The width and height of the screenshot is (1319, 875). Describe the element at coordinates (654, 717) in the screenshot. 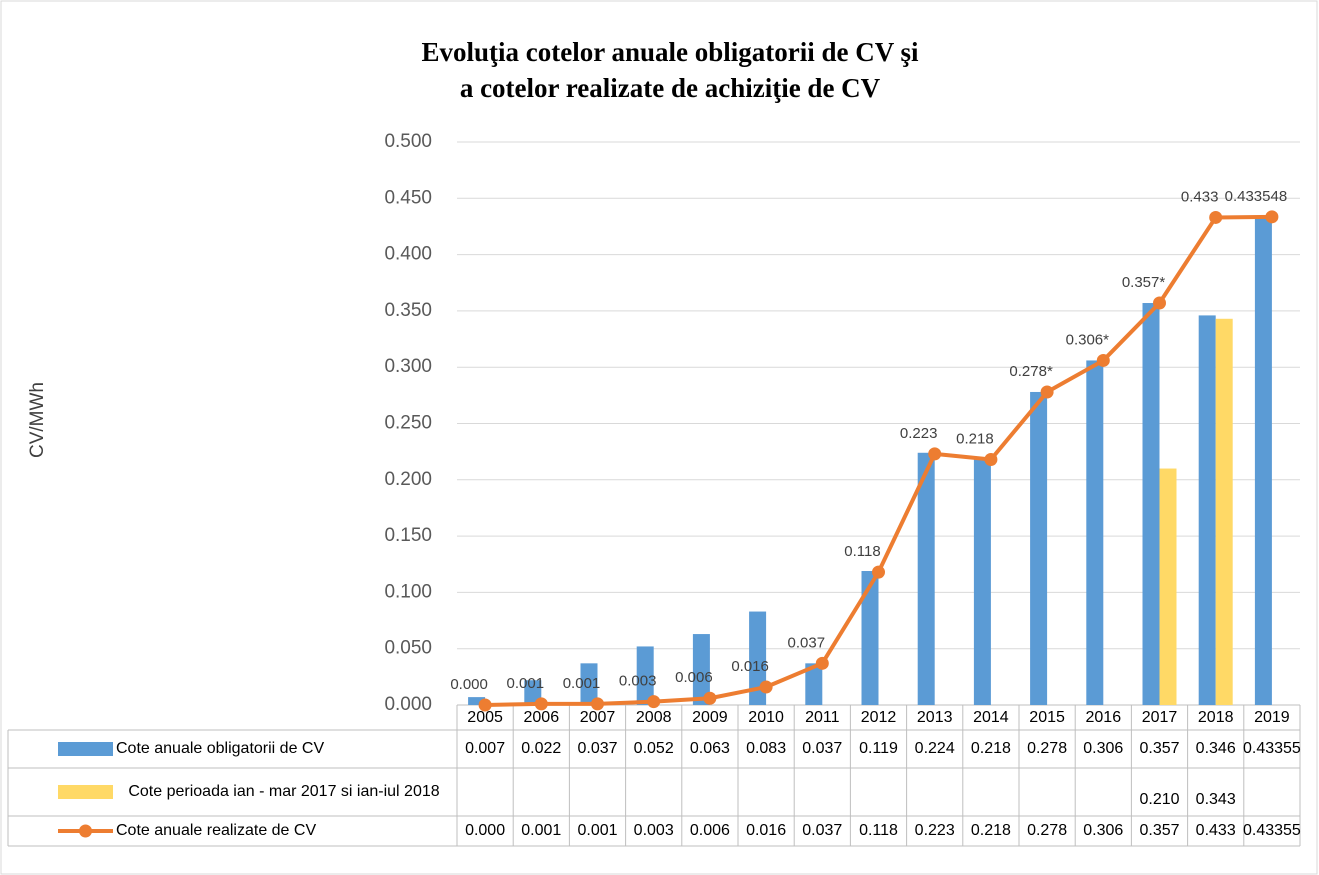

I see `x-tick-label: 2008` at that location.